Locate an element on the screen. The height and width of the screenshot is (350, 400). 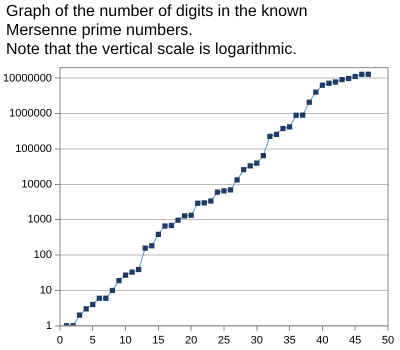
x-tick-label: 40 is located at coordinates (322, 340).